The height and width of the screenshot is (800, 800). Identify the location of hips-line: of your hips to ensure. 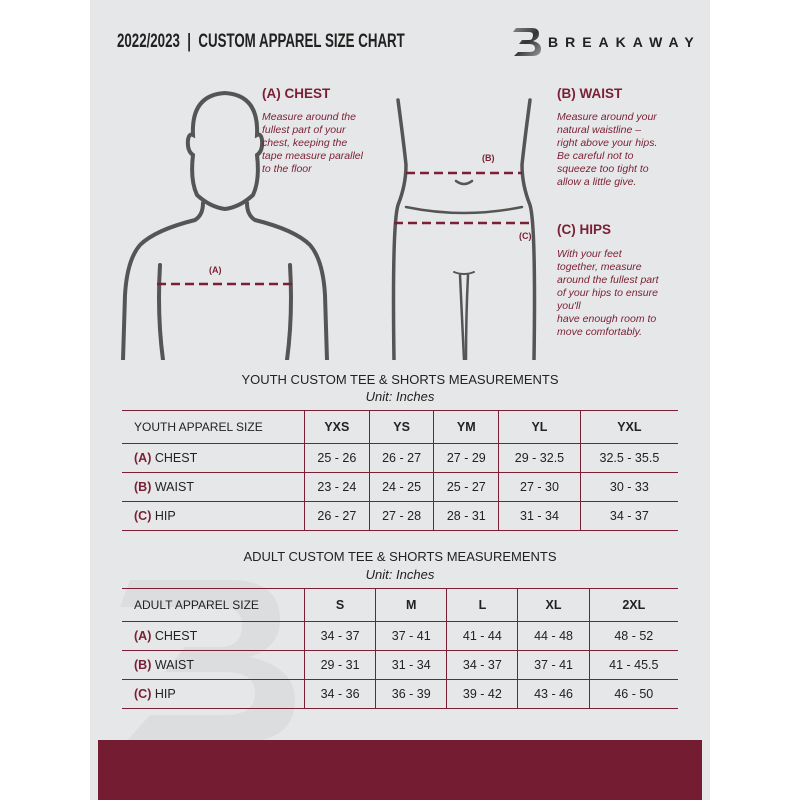
(607, 293).